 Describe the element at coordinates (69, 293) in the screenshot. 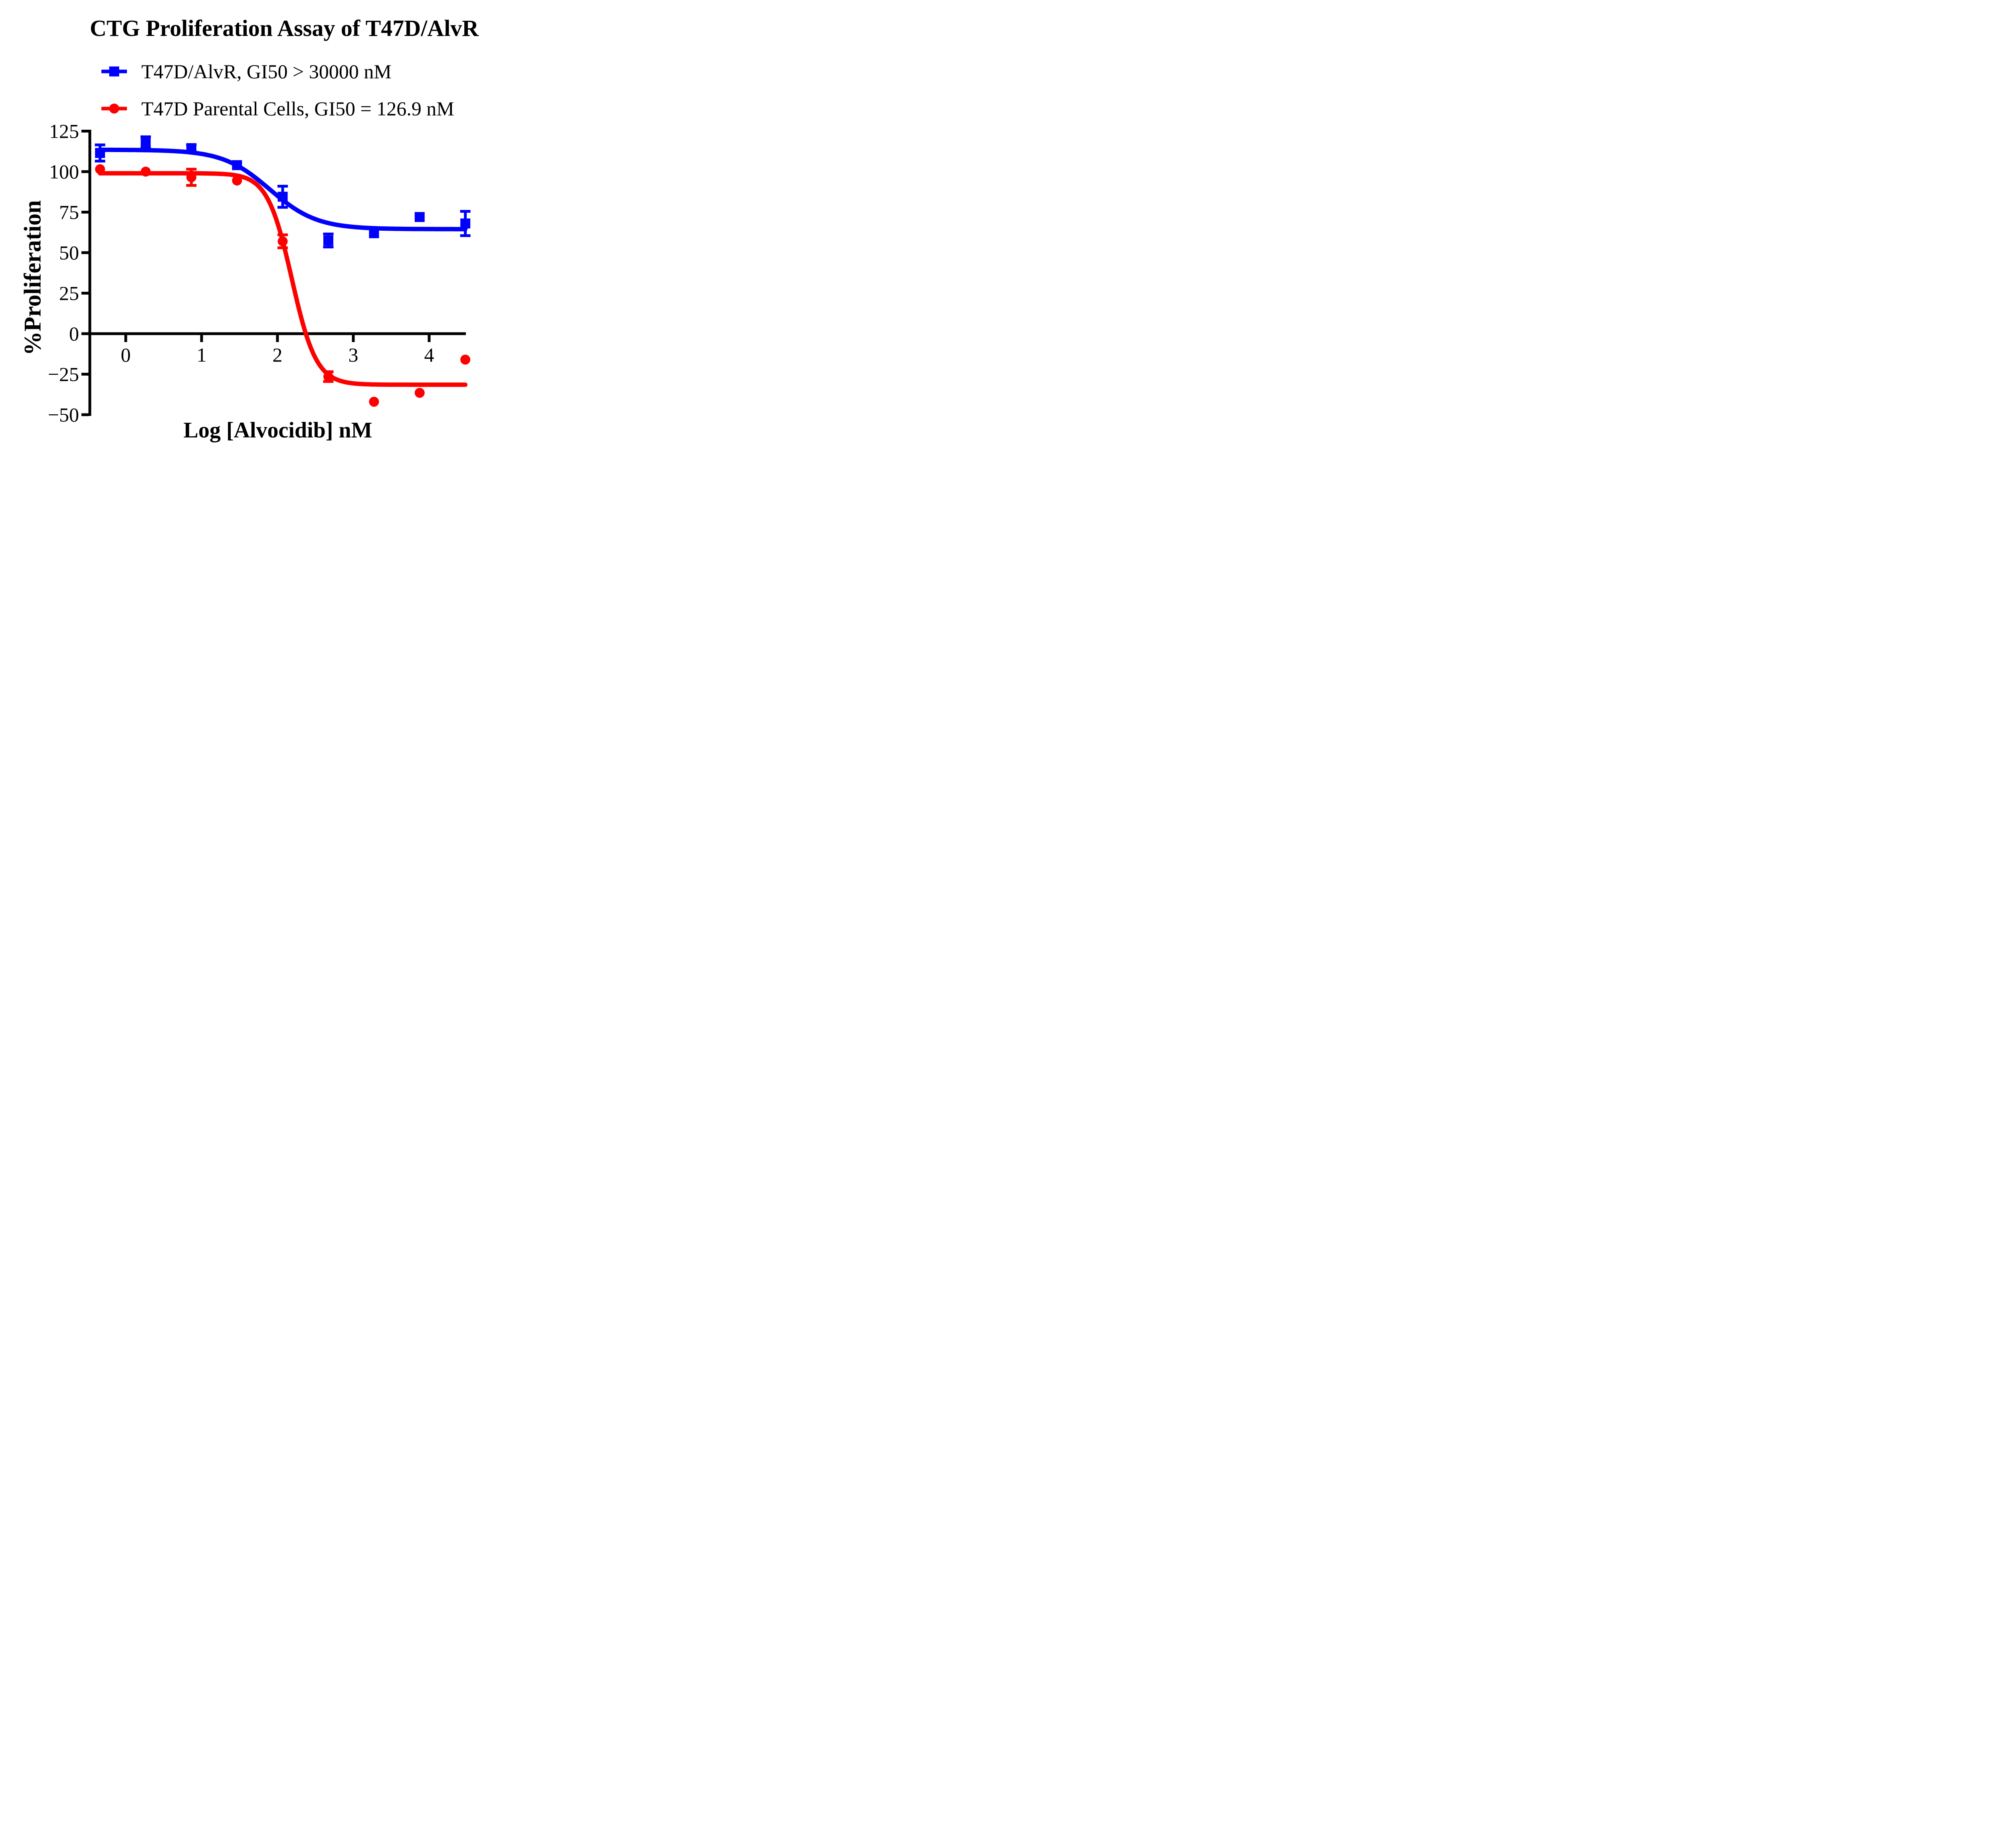

I see `y-tick-label: 25` at that location.